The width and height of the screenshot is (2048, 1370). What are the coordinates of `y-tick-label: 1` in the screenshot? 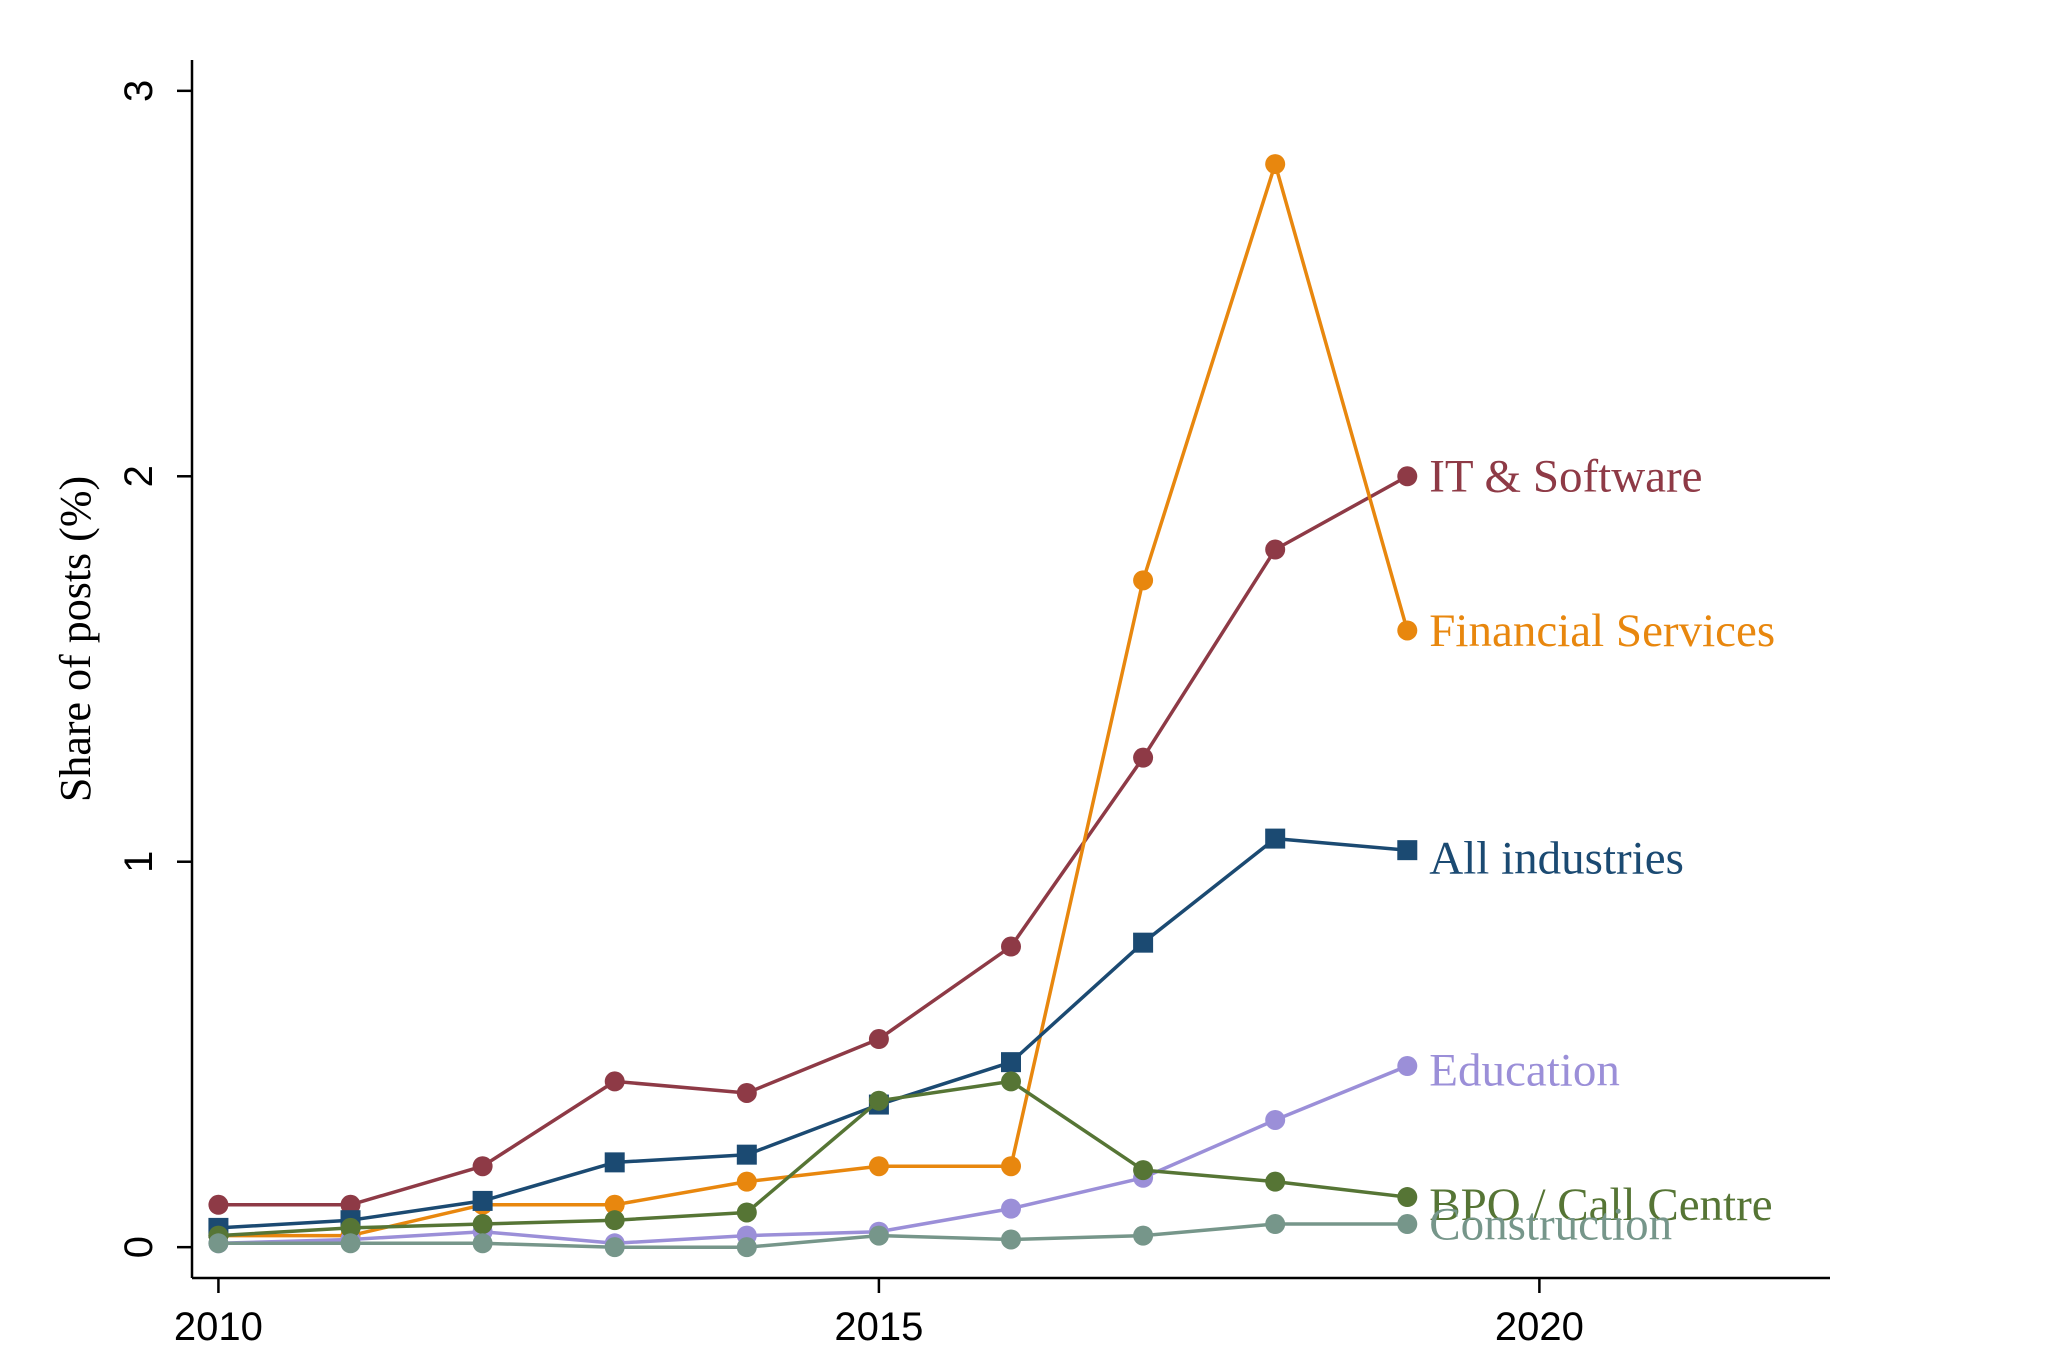 It's located at (139, 862).